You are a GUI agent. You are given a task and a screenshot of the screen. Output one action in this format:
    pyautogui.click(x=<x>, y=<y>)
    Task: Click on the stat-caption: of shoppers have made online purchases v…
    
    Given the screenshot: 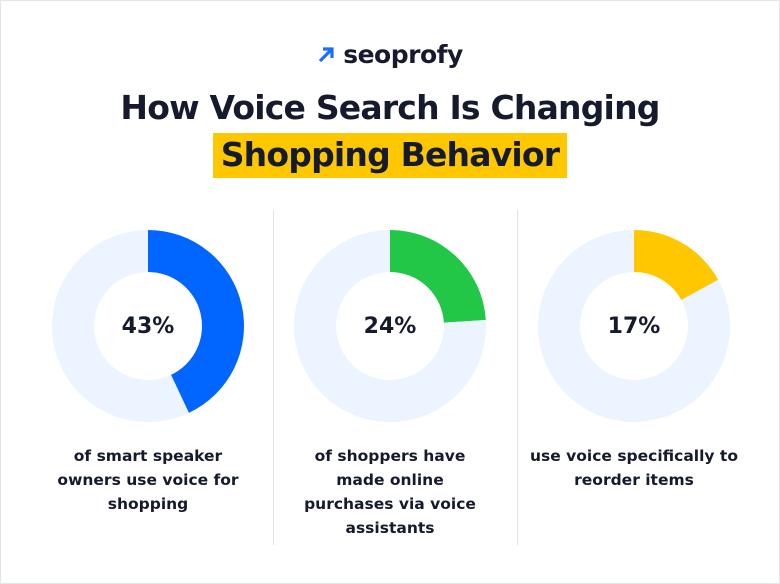 What is the action you would take?
    pyautogui.click(x=390, y=492)
    